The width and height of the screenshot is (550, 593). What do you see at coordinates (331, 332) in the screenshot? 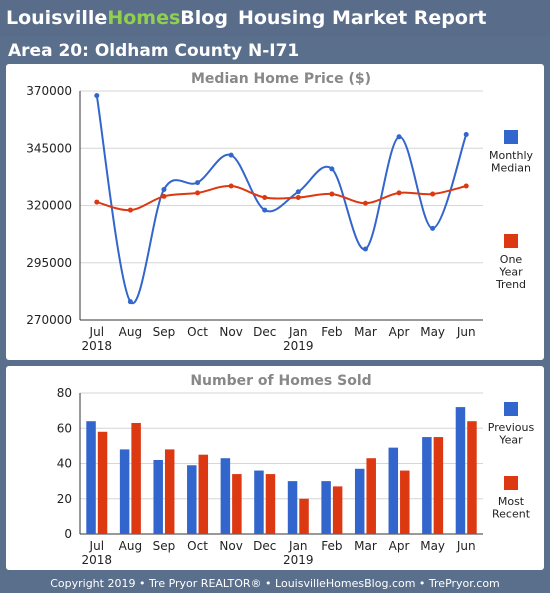
I see `x-tick-label: Feb` at bounding box center [331, 332].